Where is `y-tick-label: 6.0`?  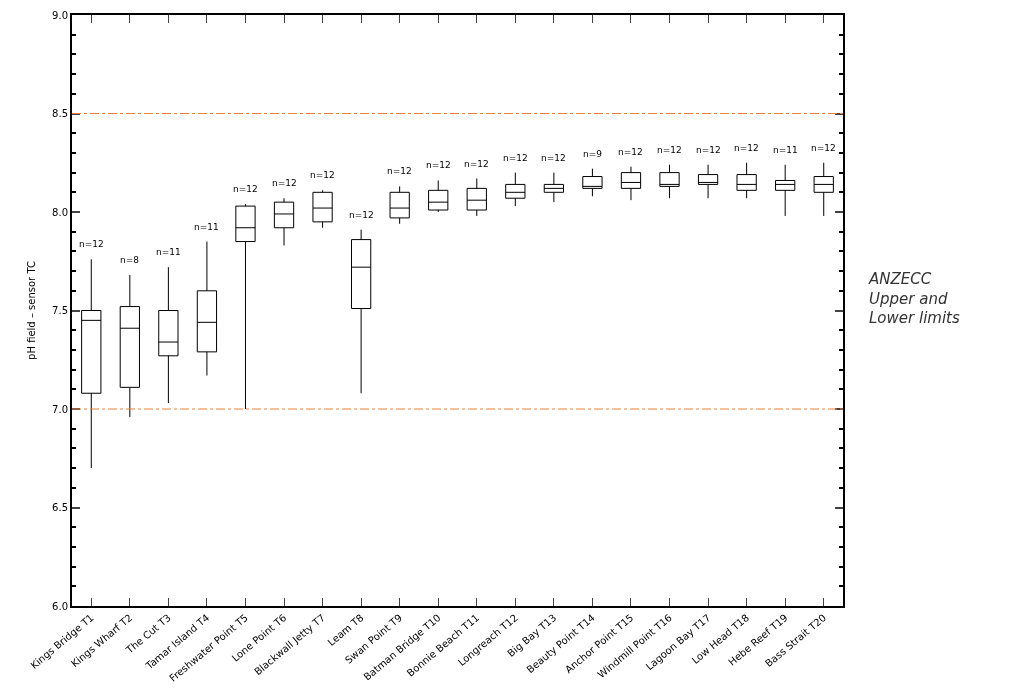 y-tick-label: 6.0 is located at coordinates (60, 606).